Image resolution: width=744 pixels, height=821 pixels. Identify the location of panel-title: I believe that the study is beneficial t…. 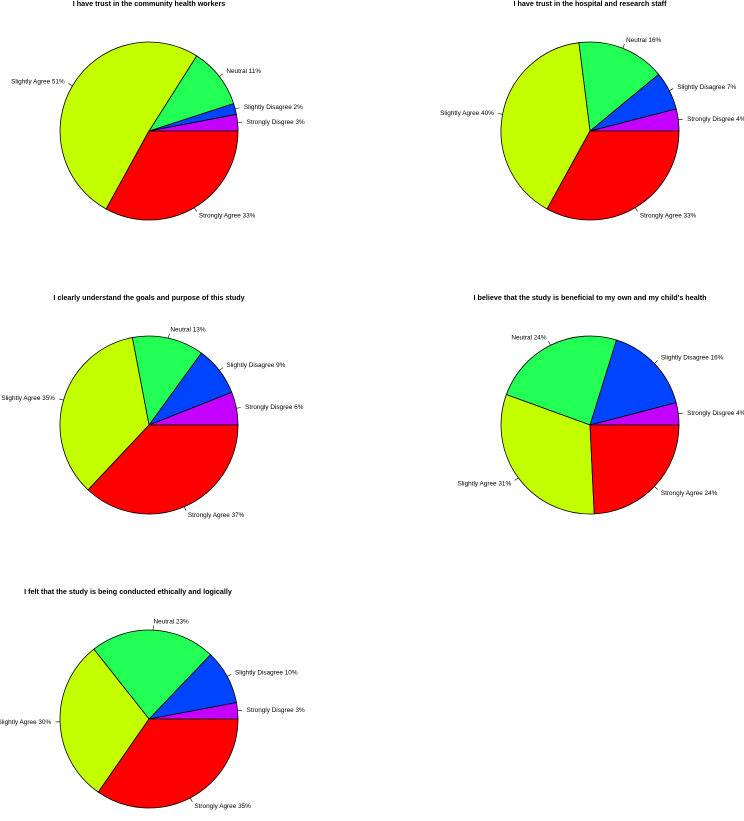
(590, 297).